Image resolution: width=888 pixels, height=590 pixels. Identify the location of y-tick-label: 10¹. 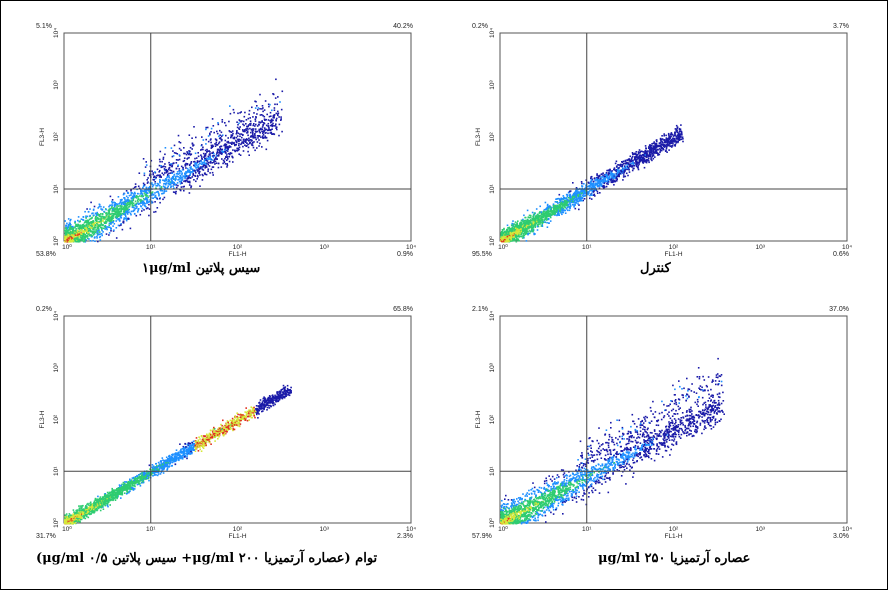
(56, 188).